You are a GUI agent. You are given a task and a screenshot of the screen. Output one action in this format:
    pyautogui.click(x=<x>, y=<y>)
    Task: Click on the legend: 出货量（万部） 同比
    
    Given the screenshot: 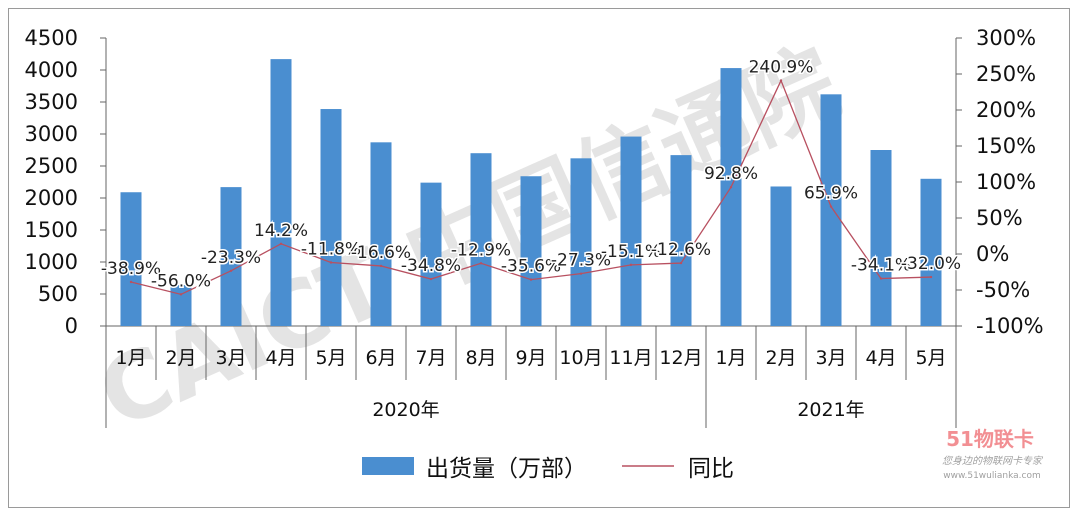 What is the action you would take?
    pyautogui.click(x=548, y=469)
    